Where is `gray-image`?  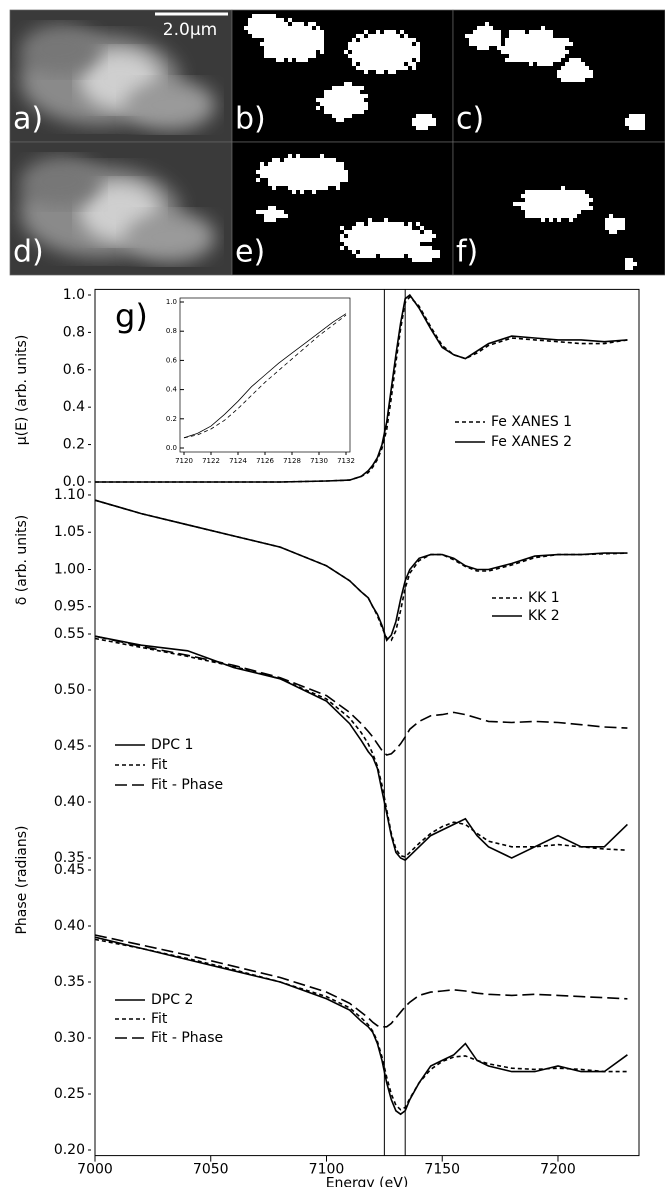 gray-image is located at coordinates (121, 76).